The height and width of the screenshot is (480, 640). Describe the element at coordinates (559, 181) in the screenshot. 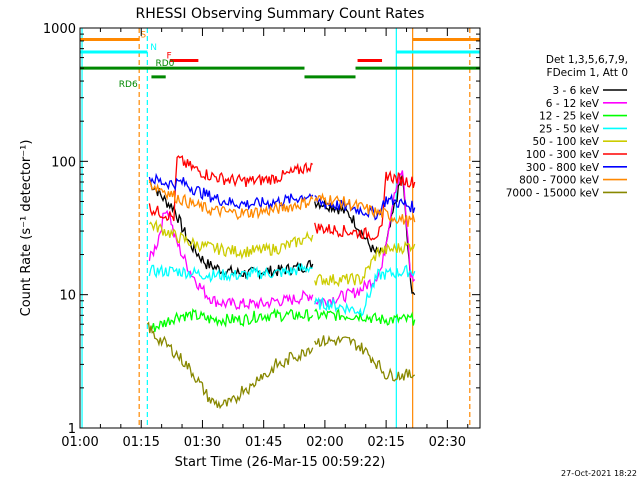

I see `legend-label: 800 - 7000 keV` at that location.